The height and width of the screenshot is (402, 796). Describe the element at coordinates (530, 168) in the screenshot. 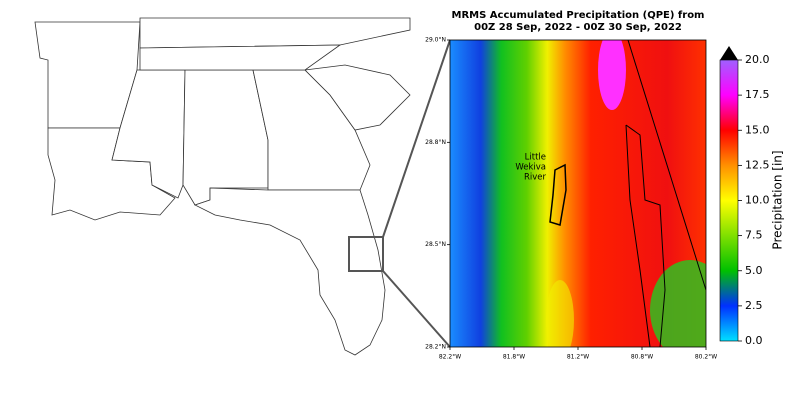

I see `annotation: Wekiva` at that location.